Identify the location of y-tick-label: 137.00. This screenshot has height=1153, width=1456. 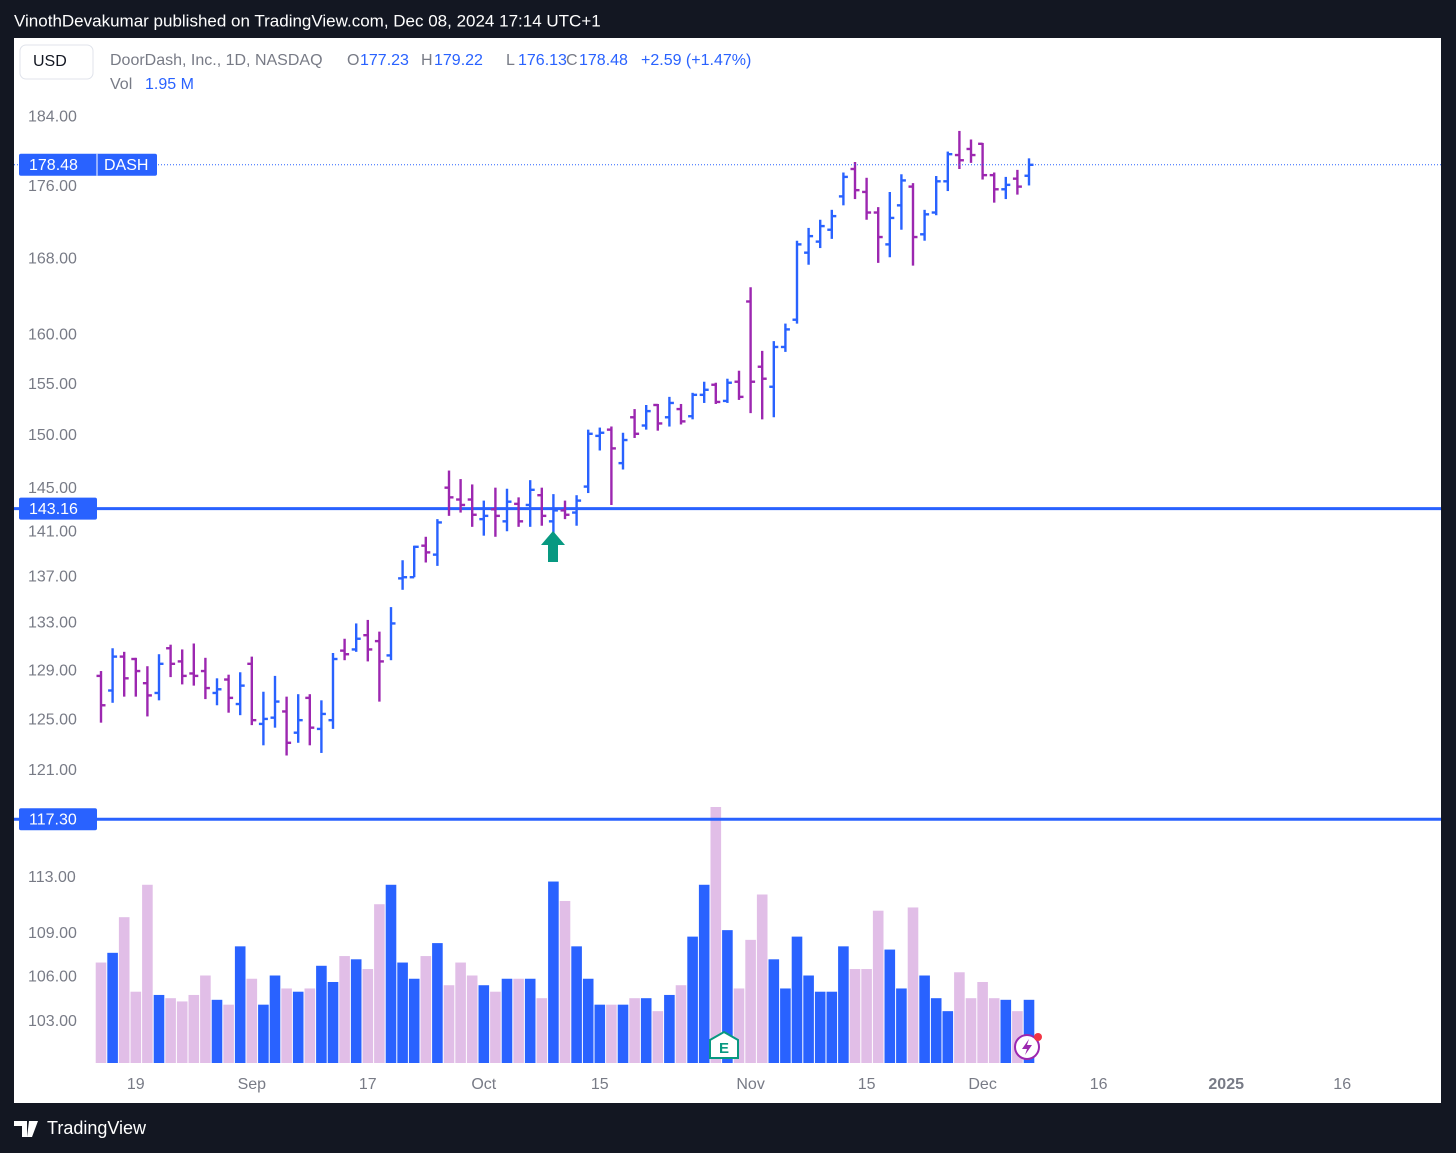
(52, 576).